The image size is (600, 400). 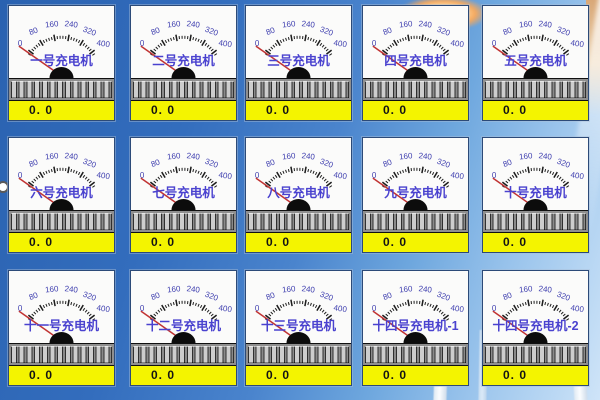 What do you see at coordinates (183, 174) in the screenshot?
I see `gauge-face: 七号充电机 0 80 160 240 320 400` at bounding box center [183, 174].